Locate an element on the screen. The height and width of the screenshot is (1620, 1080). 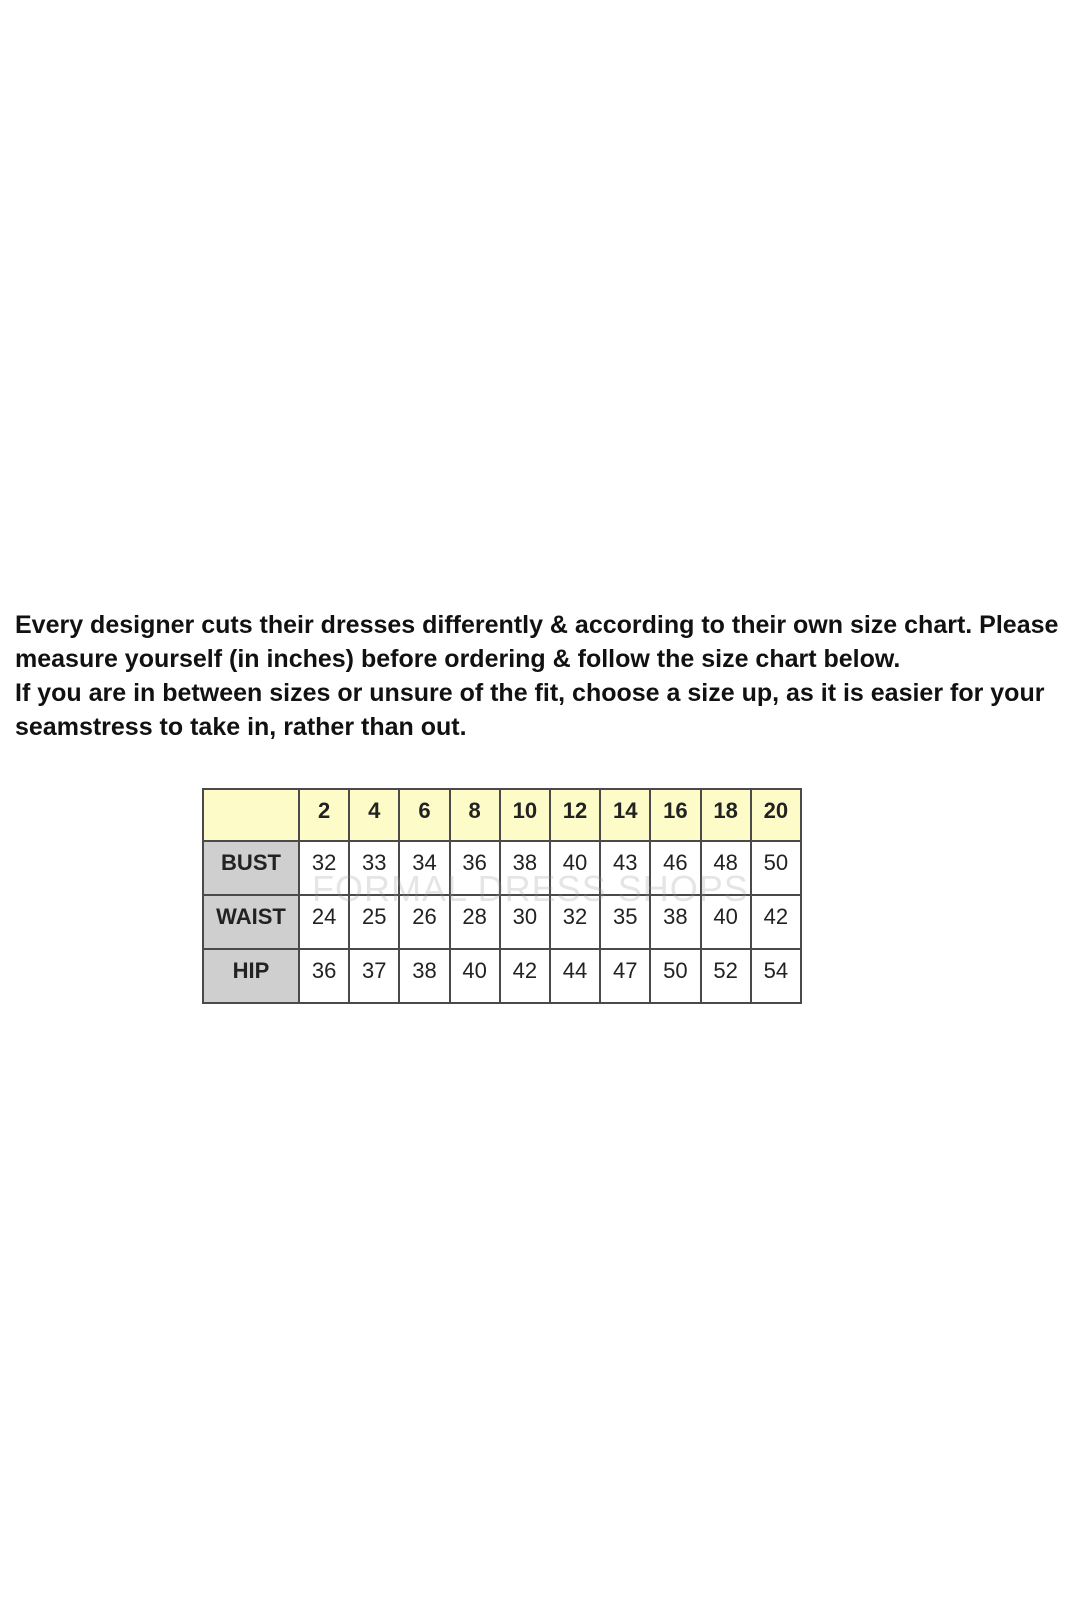
measurement-cell: 34 is located at coordinates (424, 868).